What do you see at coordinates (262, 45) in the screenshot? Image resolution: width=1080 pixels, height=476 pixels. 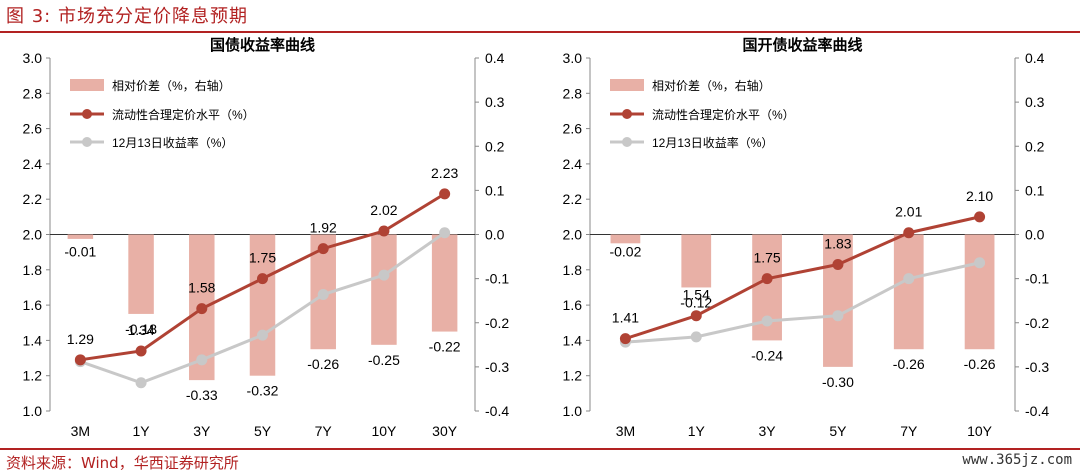 I see `chart-title: 国债收益率曲线` at bounding box center [262, 45].